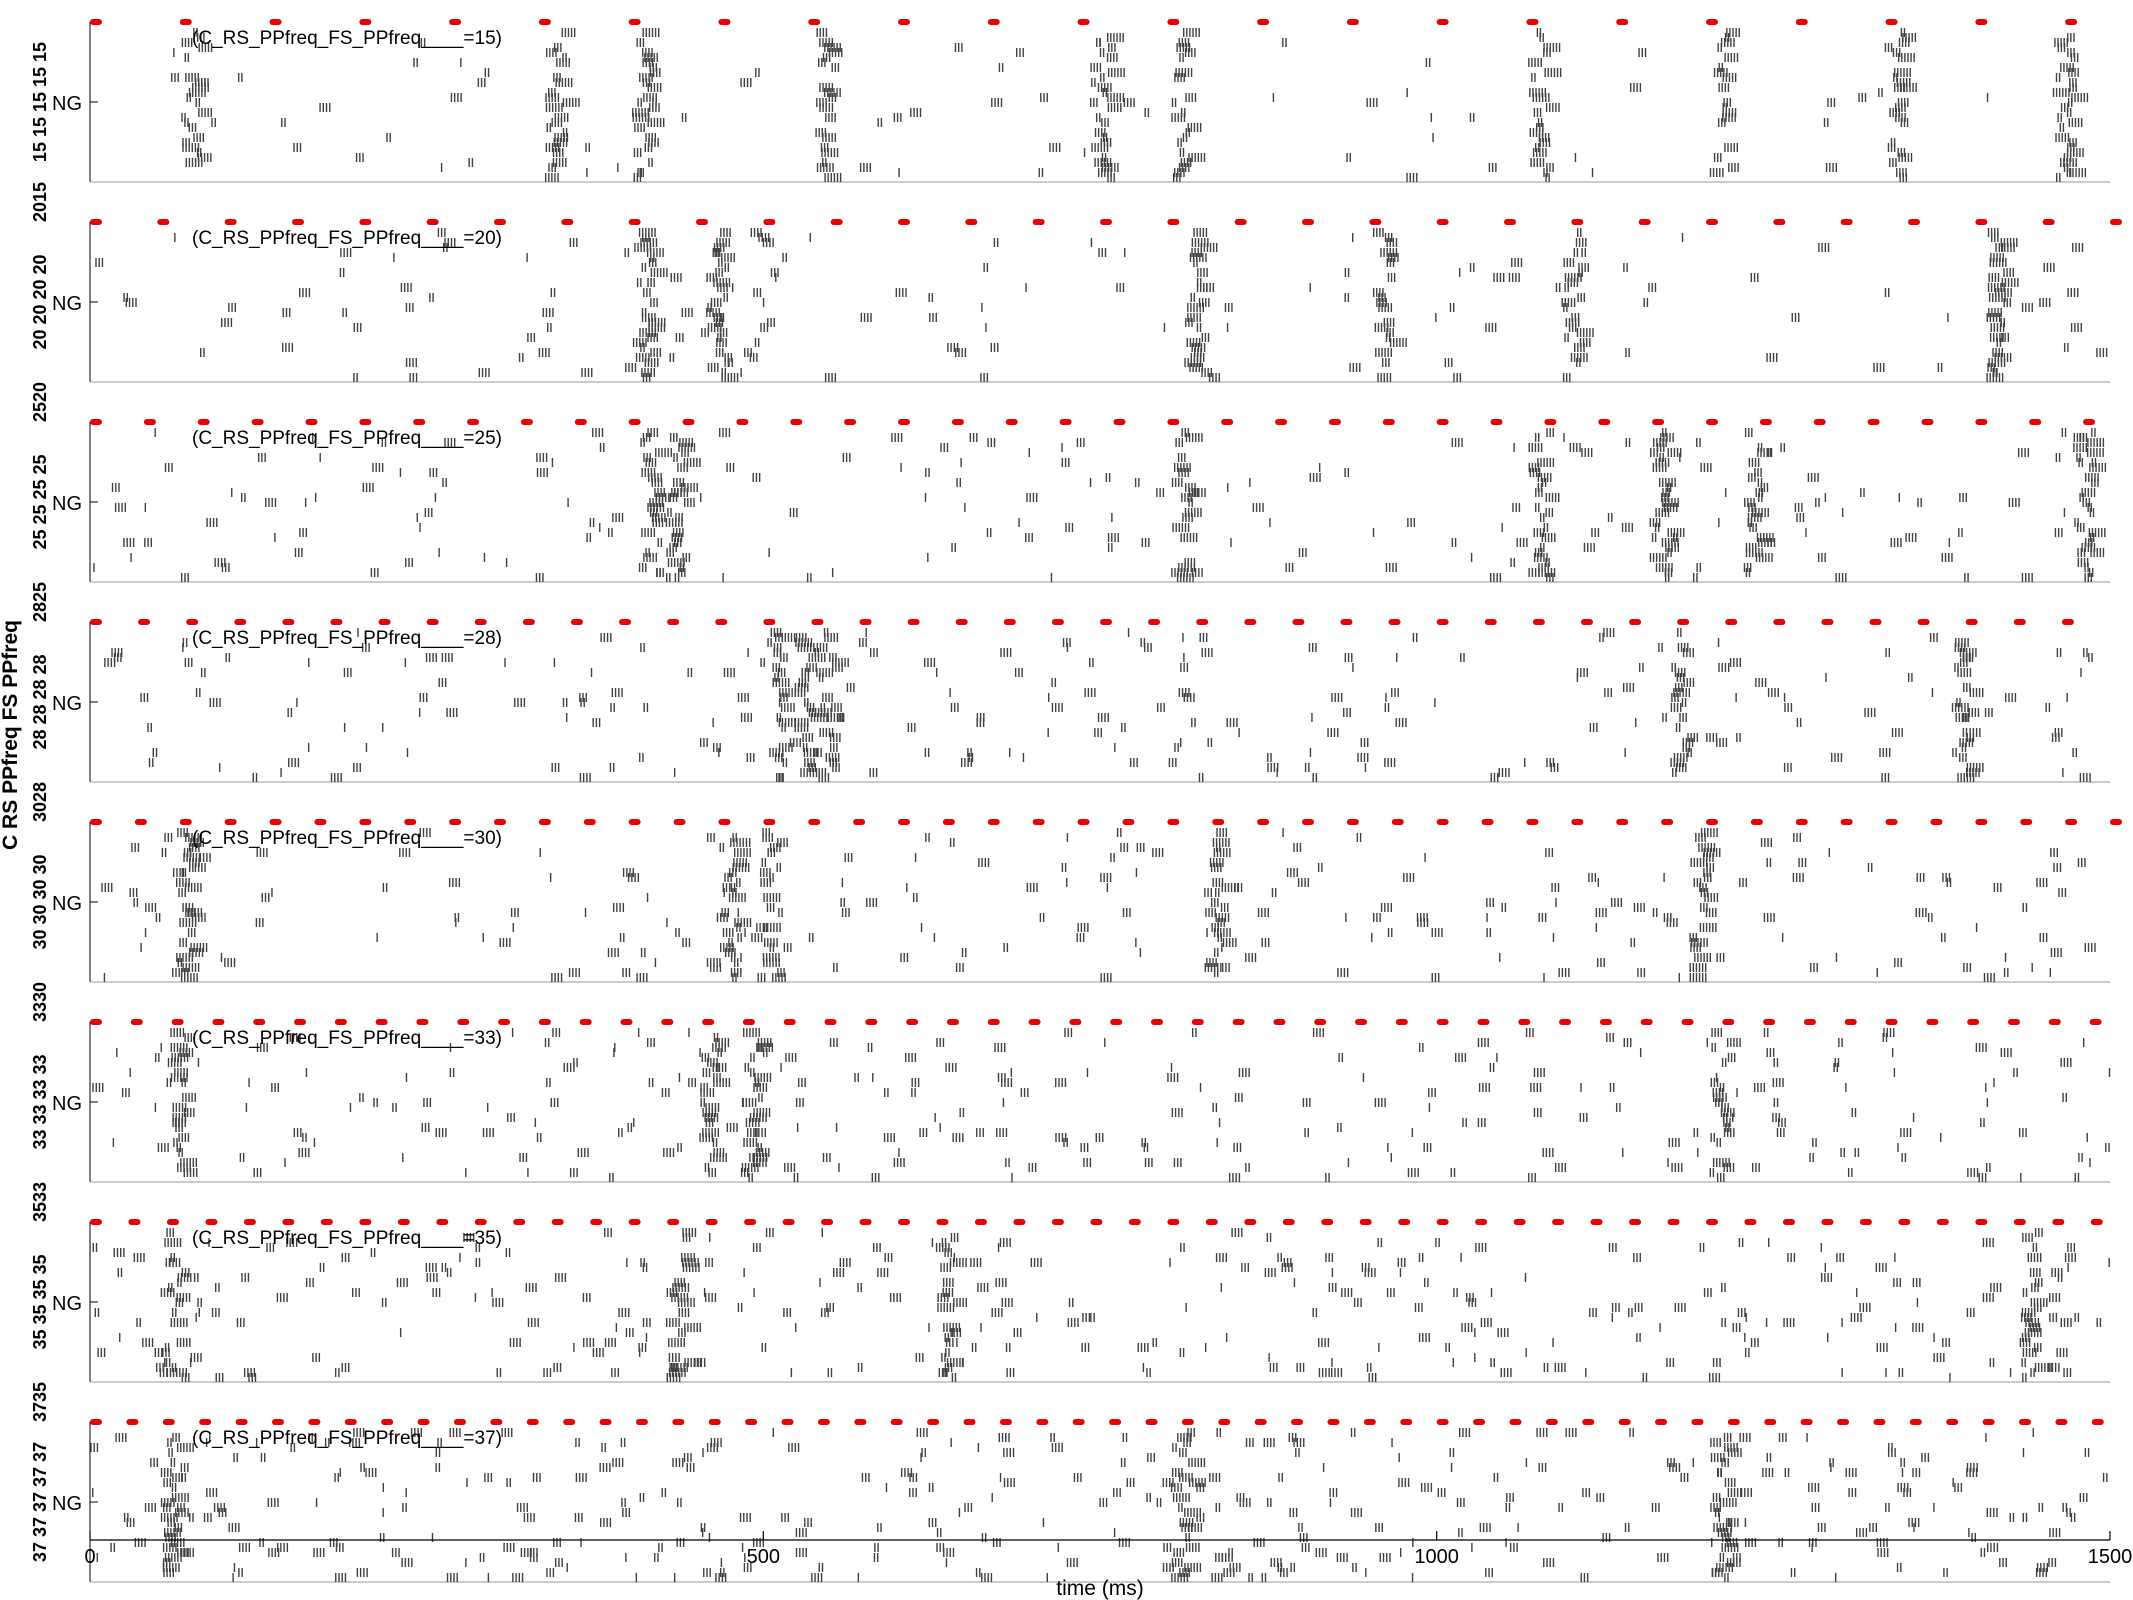  I want to click on panel-side-label: 20 20 20 20, so click(40, 301).